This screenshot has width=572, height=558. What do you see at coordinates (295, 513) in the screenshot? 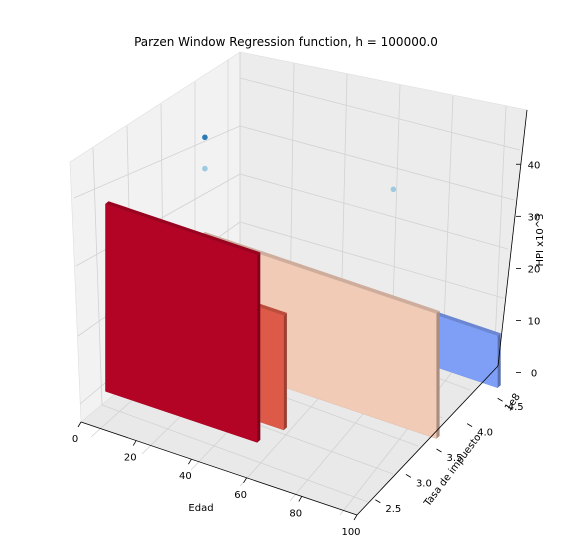
I see `x-tick-label-4: 80` at bounding box center [295, 513].